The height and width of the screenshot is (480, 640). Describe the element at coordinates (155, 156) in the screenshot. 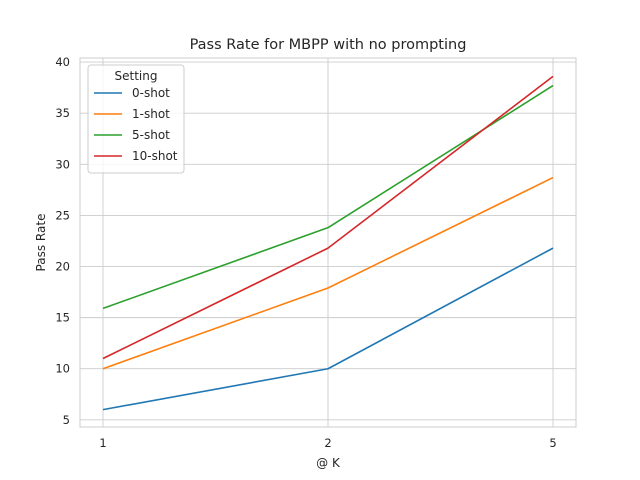

I see `legend-label: 10-shot` at that location.